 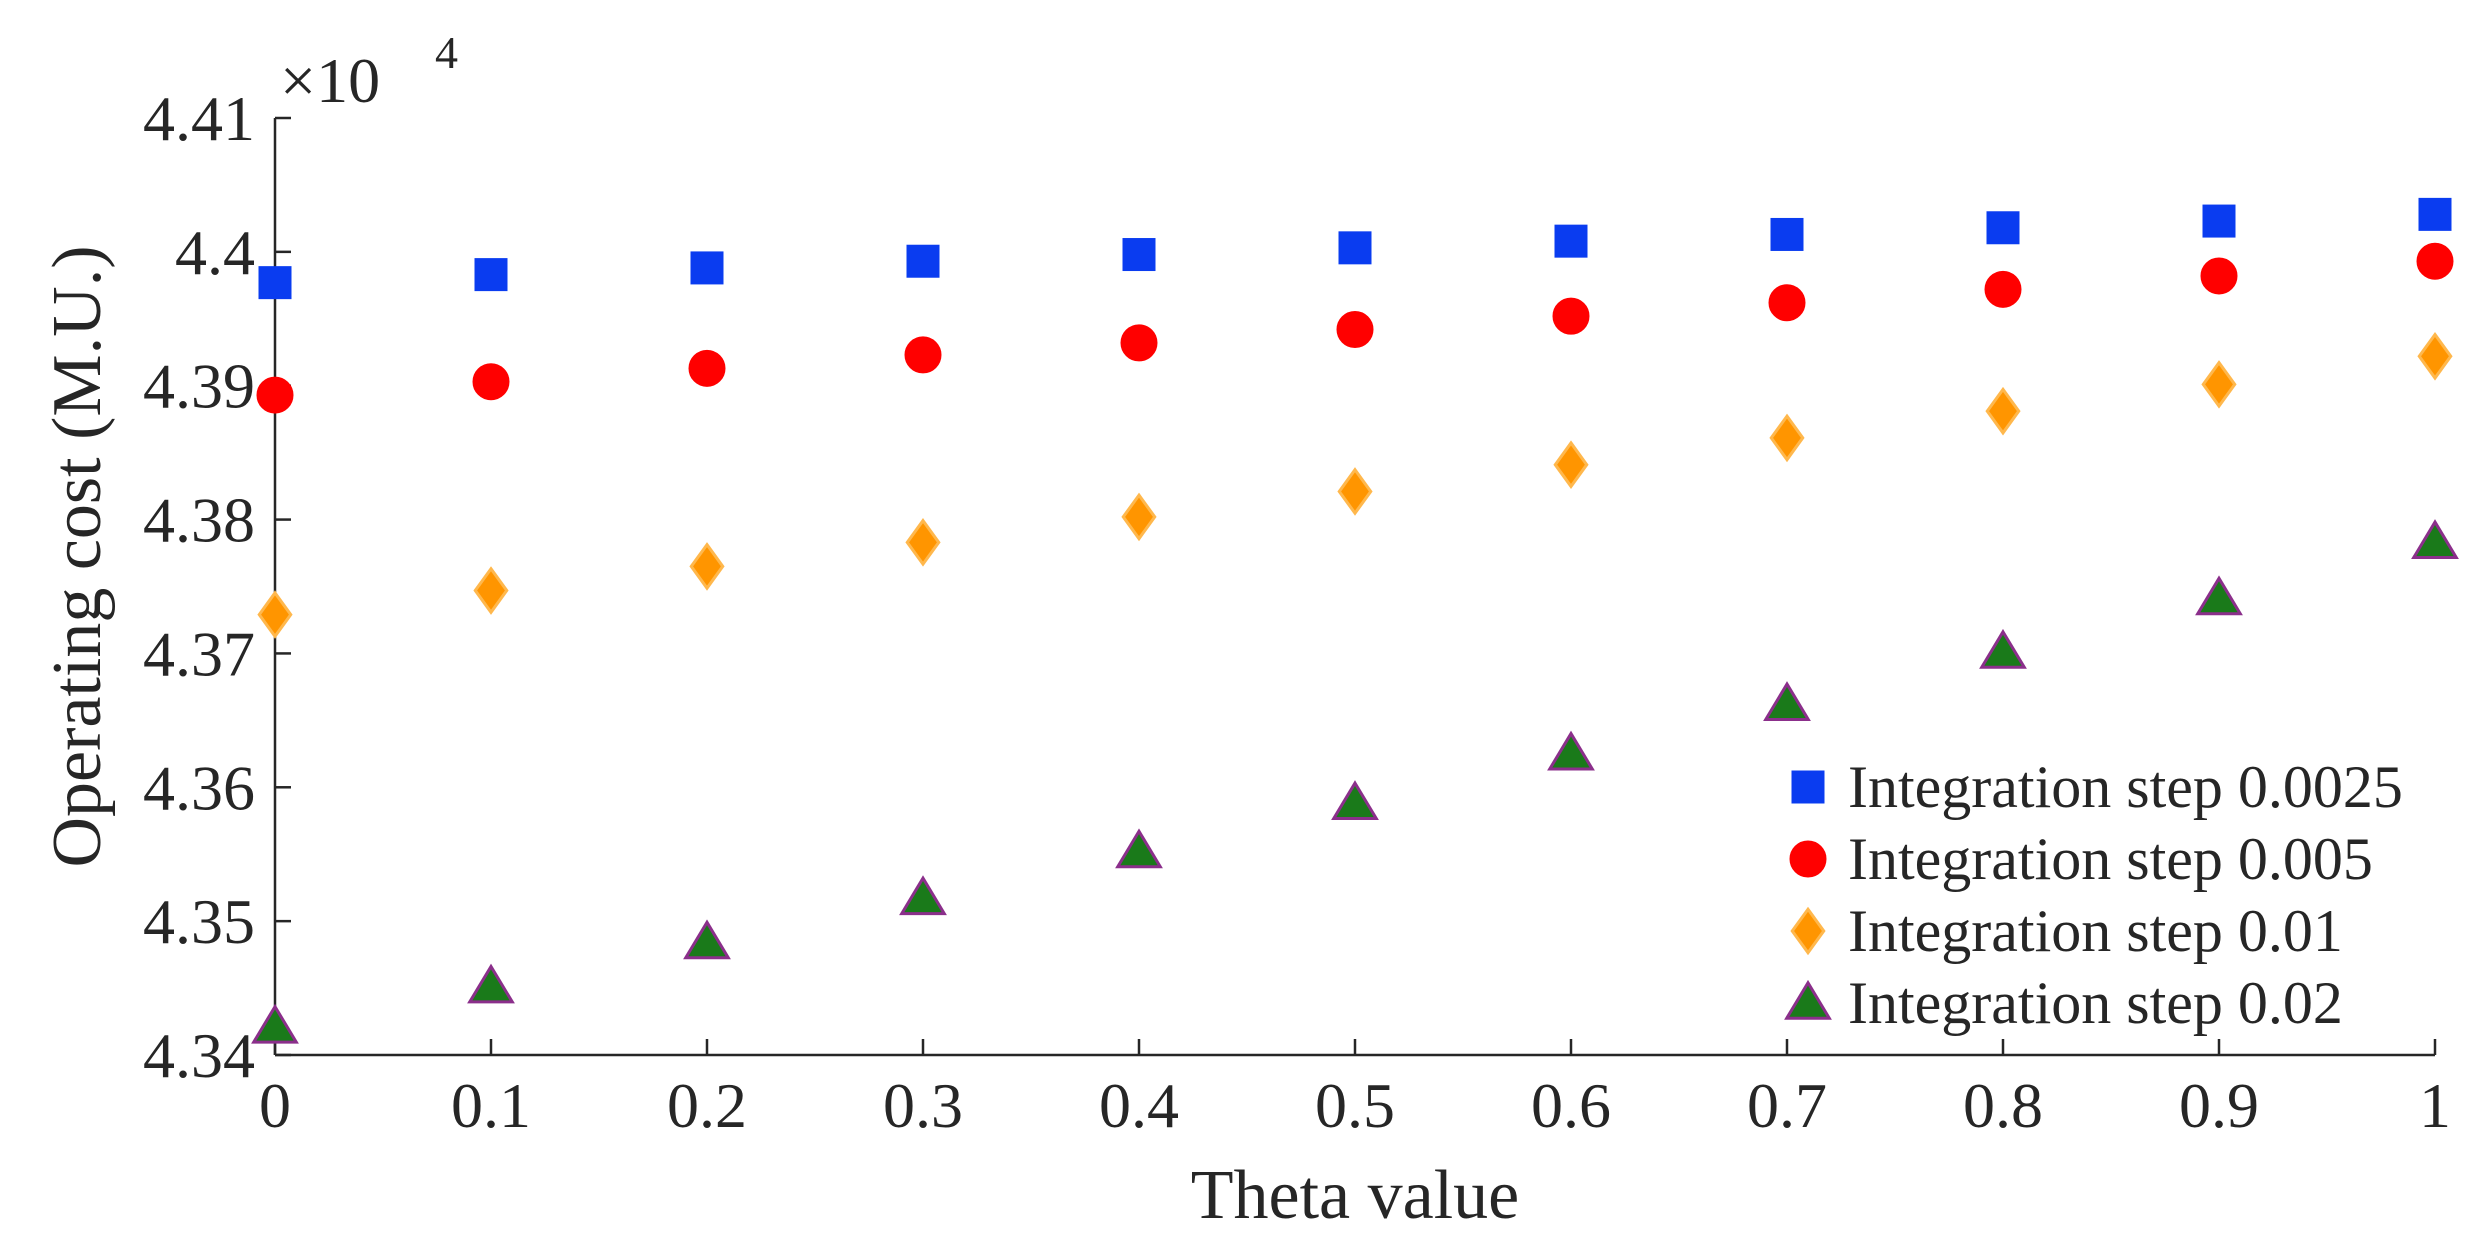 What do you see at coordinates (330, 80) in the screenshot?
I see `y-multiplier-base: ×10` at bounding box center [330, 80].